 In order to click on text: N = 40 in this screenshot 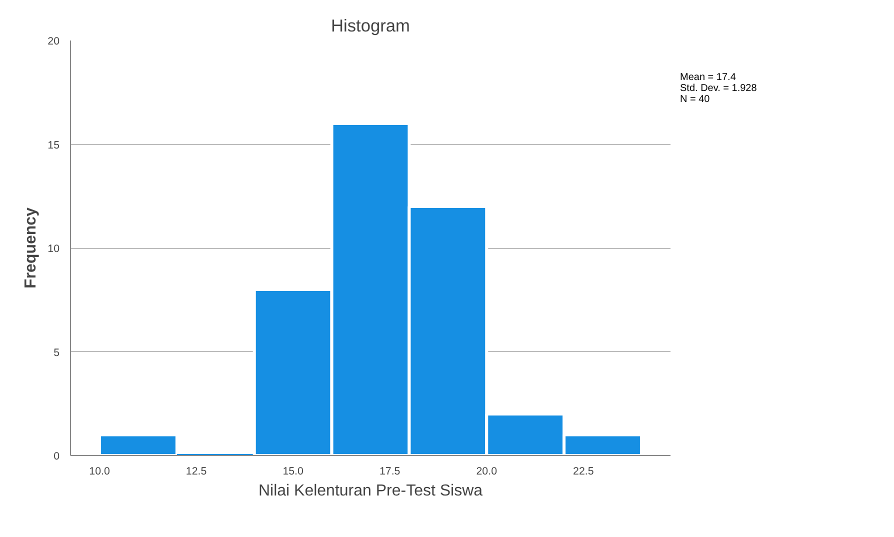, I will do `click(695, 99)`.